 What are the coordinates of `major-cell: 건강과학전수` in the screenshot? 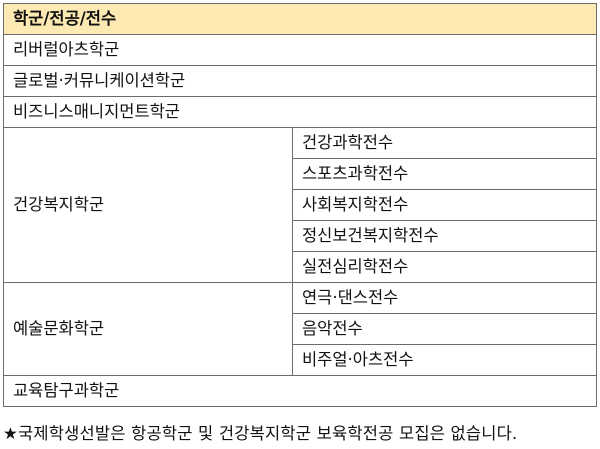 It's located at (444, 143).